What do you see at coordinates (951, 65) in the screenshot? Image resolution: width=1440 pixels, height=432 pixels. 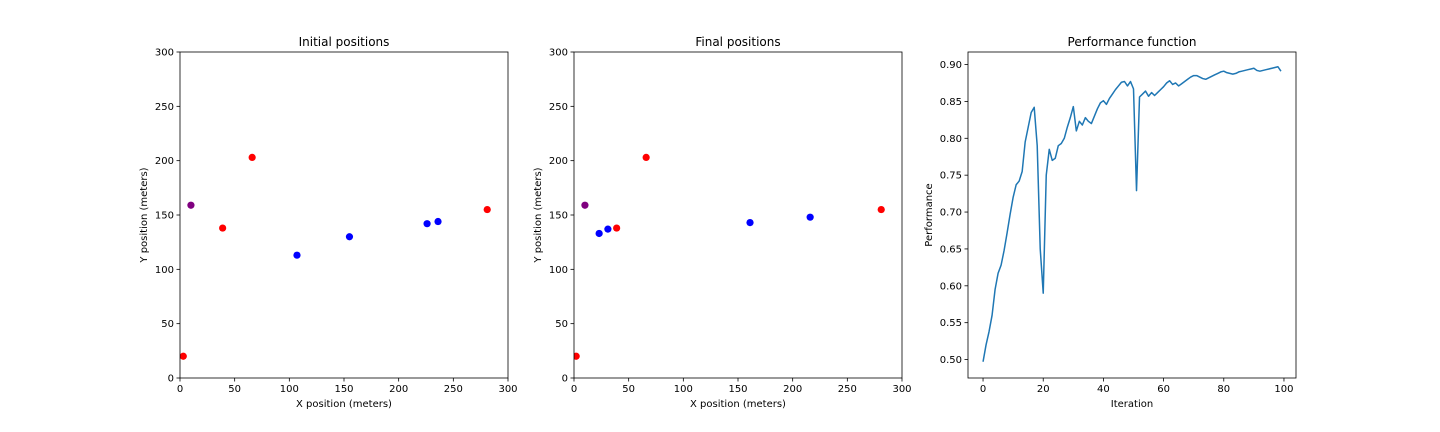 I see `y-tick-label: 0.90` at bounding box center [951, 65].